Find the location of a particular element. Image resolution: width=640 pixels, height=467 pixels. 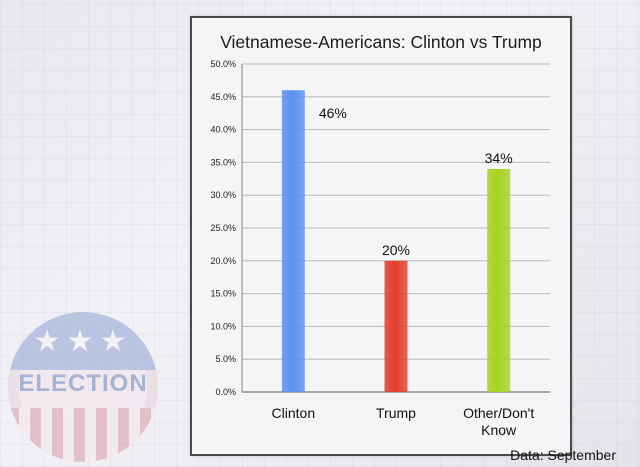

y-tick-label: 20.0% is located at coordinates (223, 261).